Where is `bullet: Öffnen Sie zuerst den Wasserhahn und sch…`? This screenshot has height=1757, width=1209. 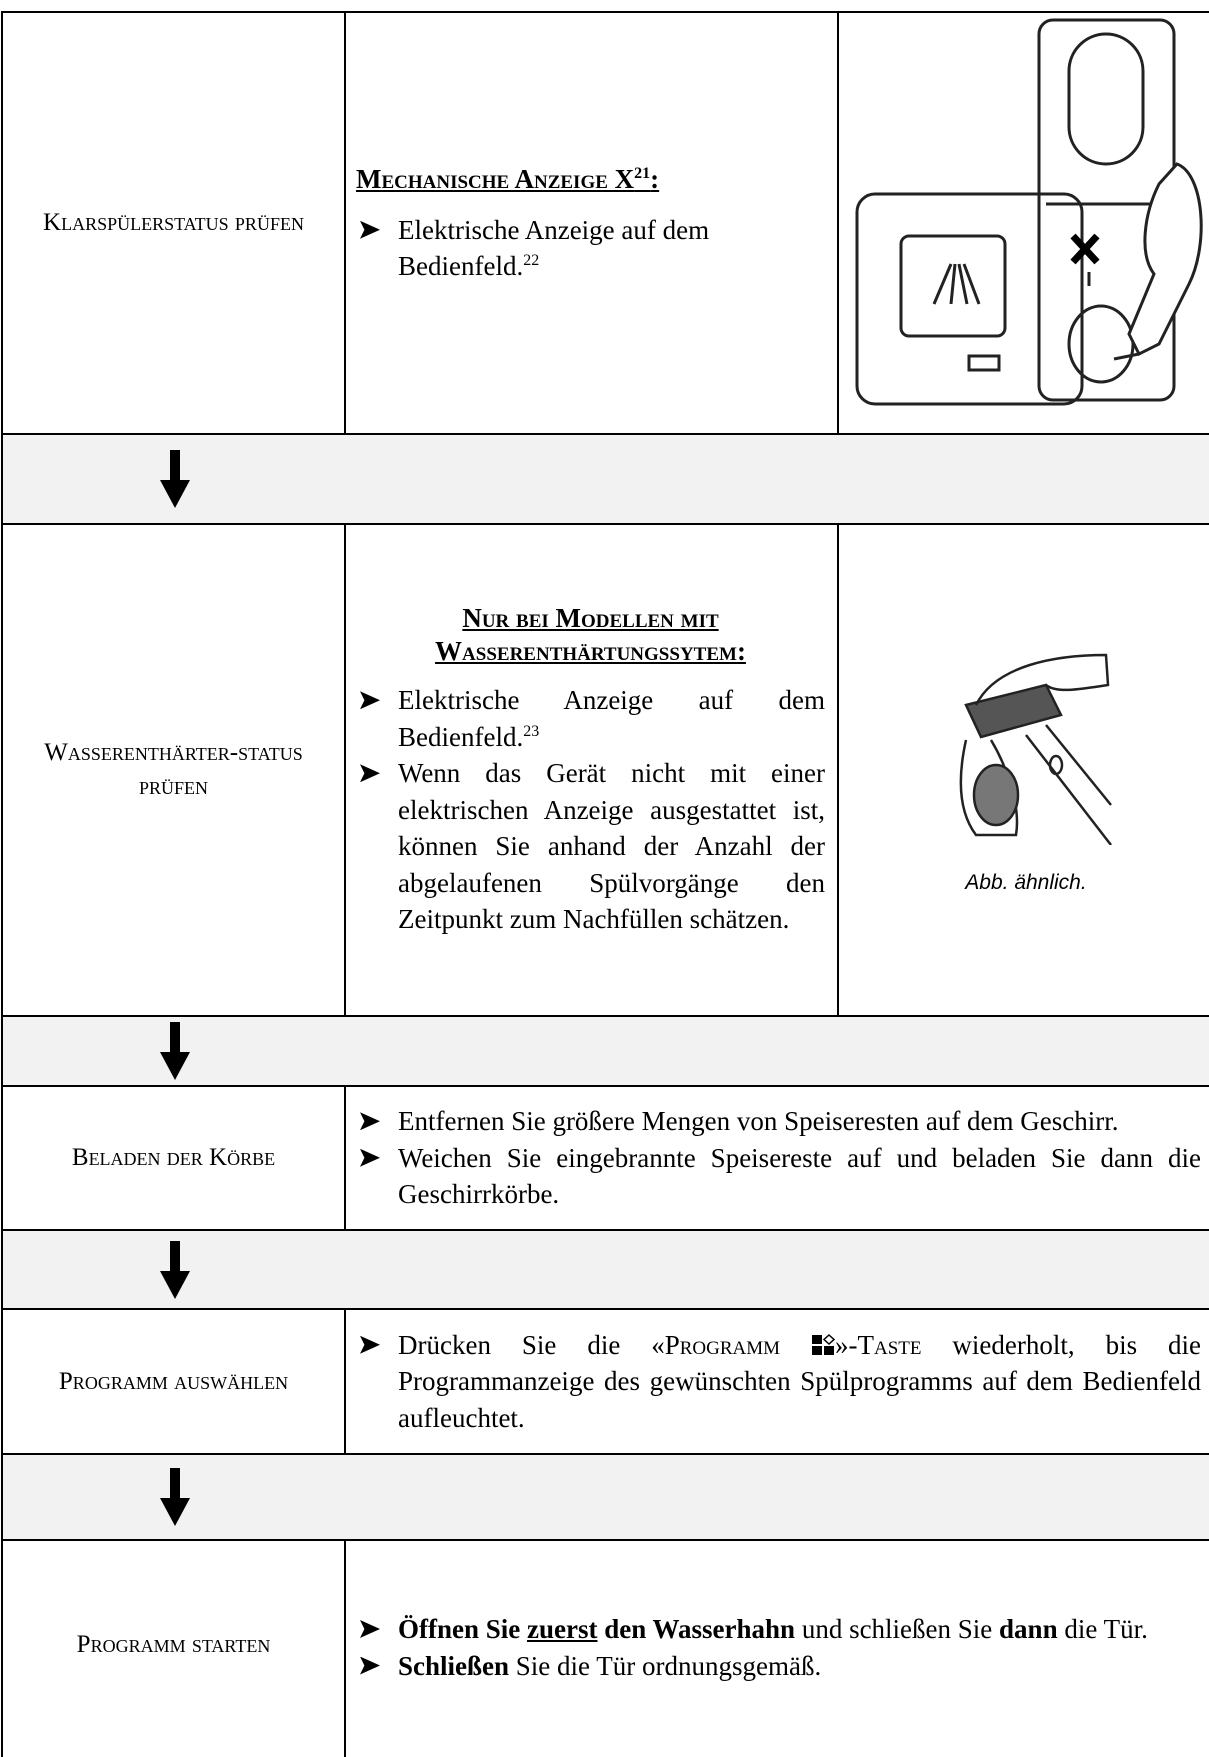 bullet: Öffnen Sie zuerst den Wasserhahn und sch… is located at coordinates (778, 1629).